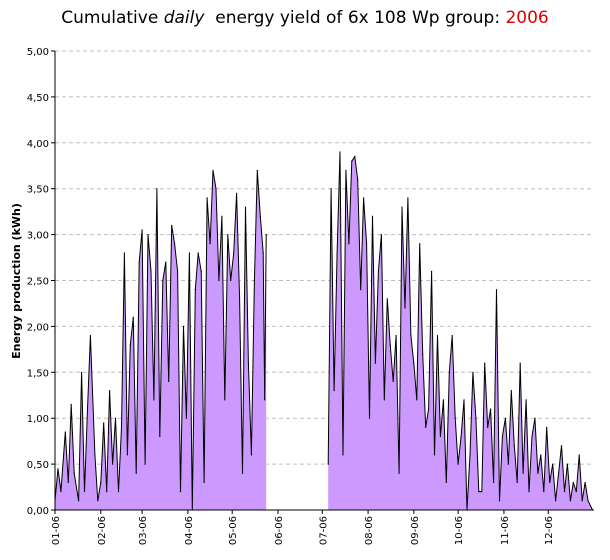 The height and width of the screenshot is (560, 610). What do you see at coordinates (279, 530) in the screenshot?
I see `x-tick-label: 06-06` at bounding box center [279, 530].